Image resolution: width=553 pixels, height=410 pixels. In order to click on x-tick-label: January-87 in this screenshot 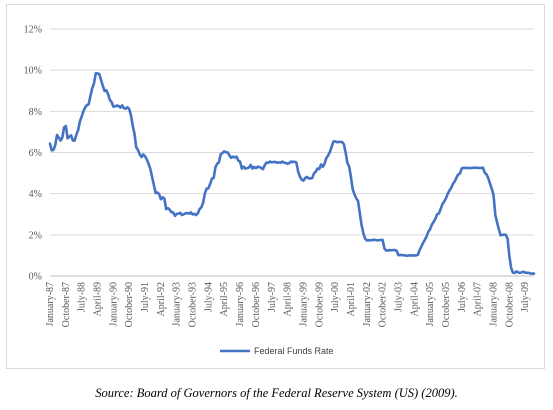, I will do `click(50, 304)`.